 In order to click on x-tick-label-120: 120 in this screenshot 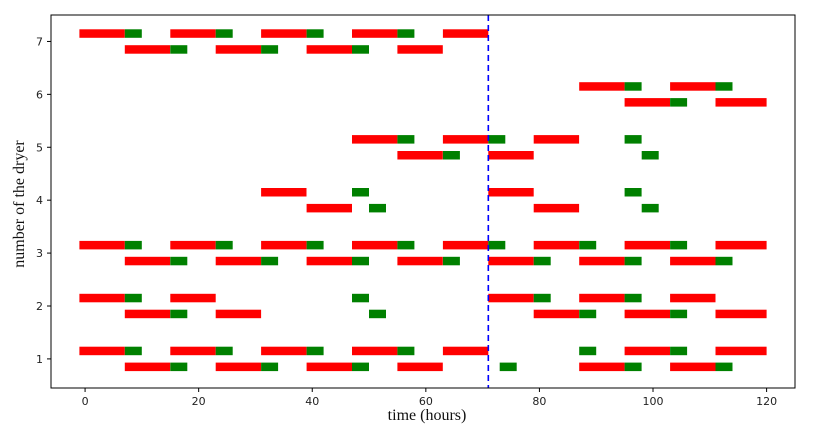, I will do `click(766, 401)`.